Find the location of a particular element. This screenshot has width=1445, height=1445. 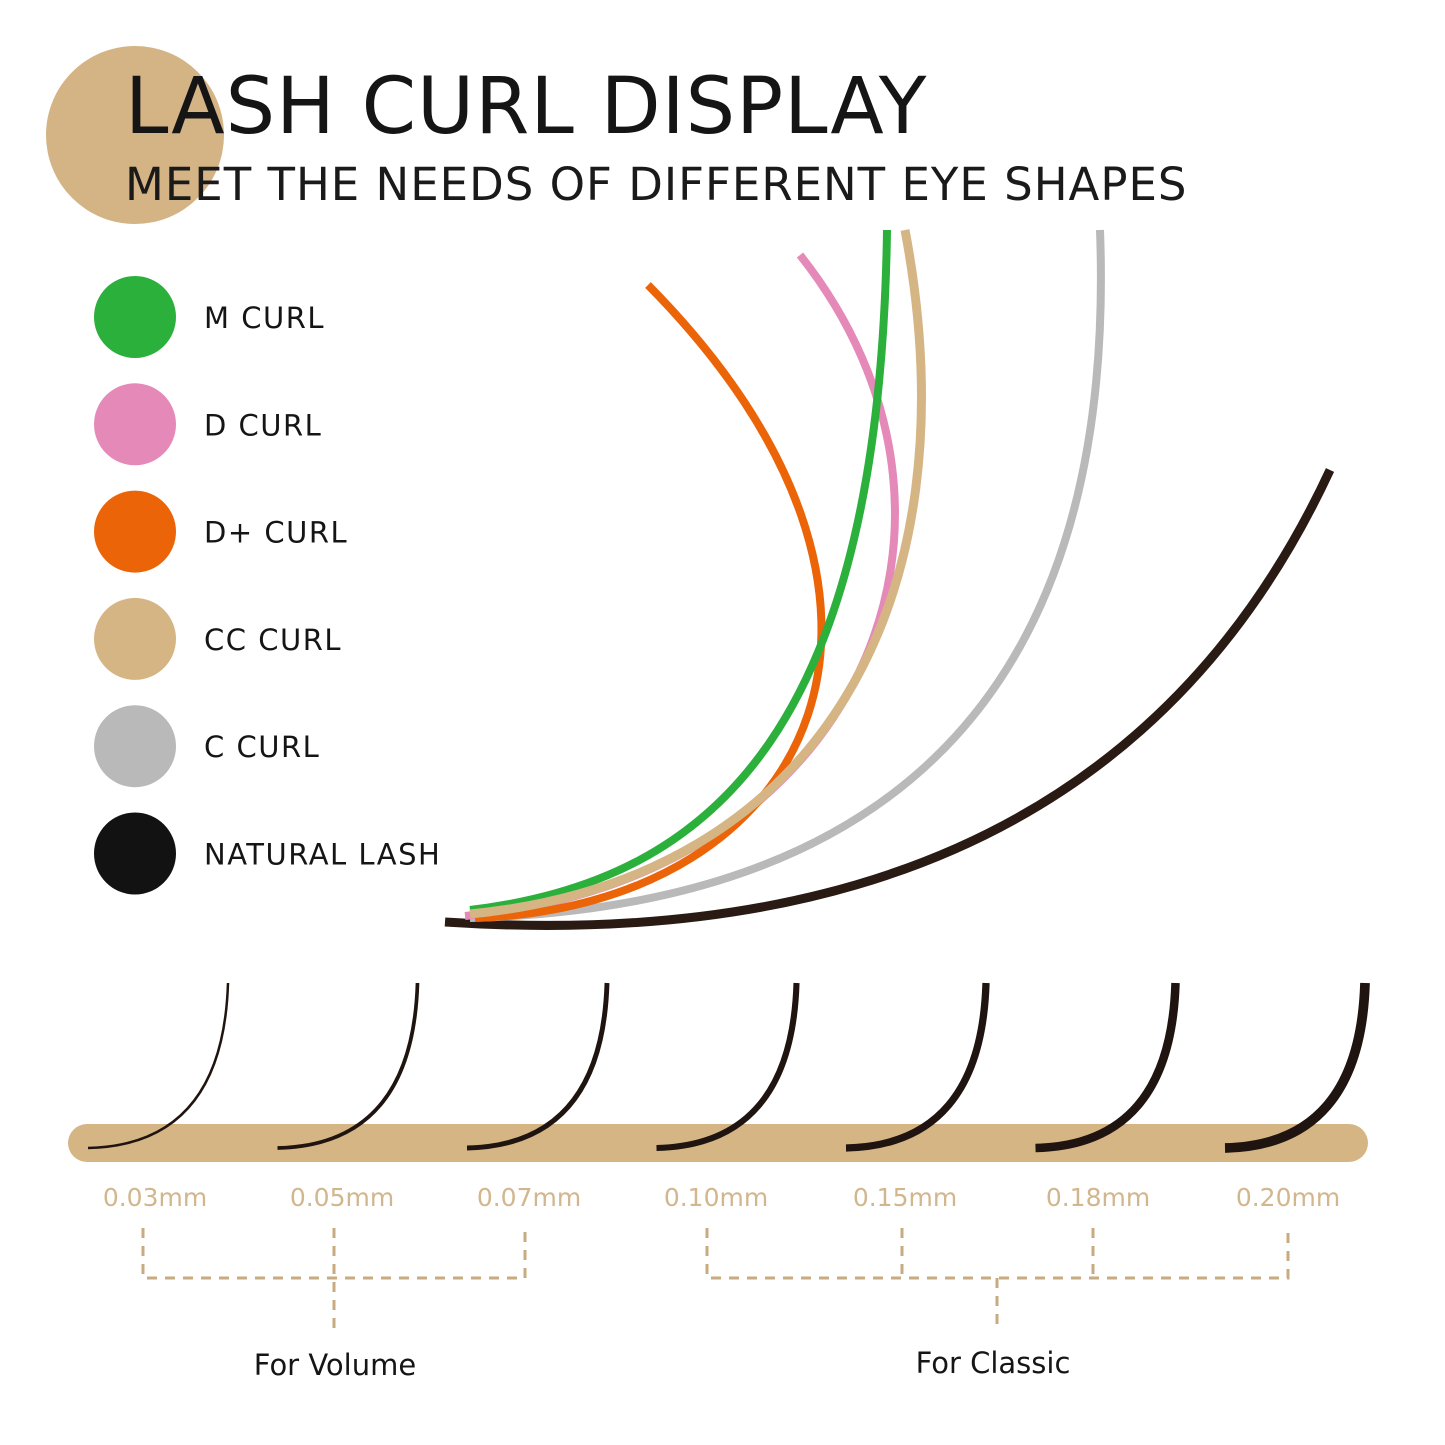

volume-label: For Volume is located at coordinates (335, 1365).